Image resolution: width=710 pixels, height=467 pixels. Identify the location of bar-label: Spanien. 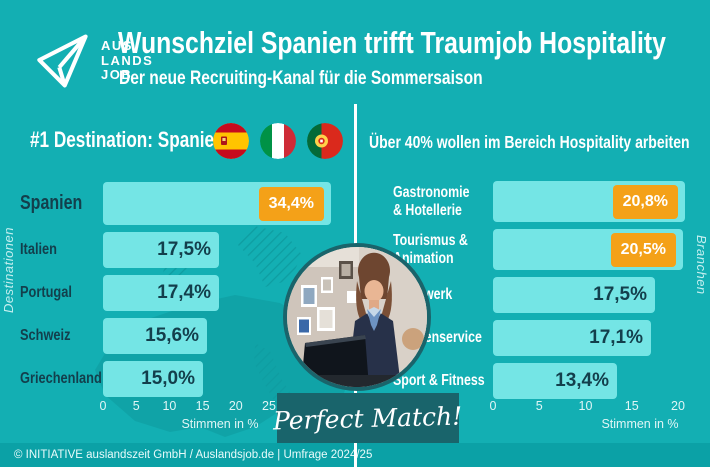
(51, 203).